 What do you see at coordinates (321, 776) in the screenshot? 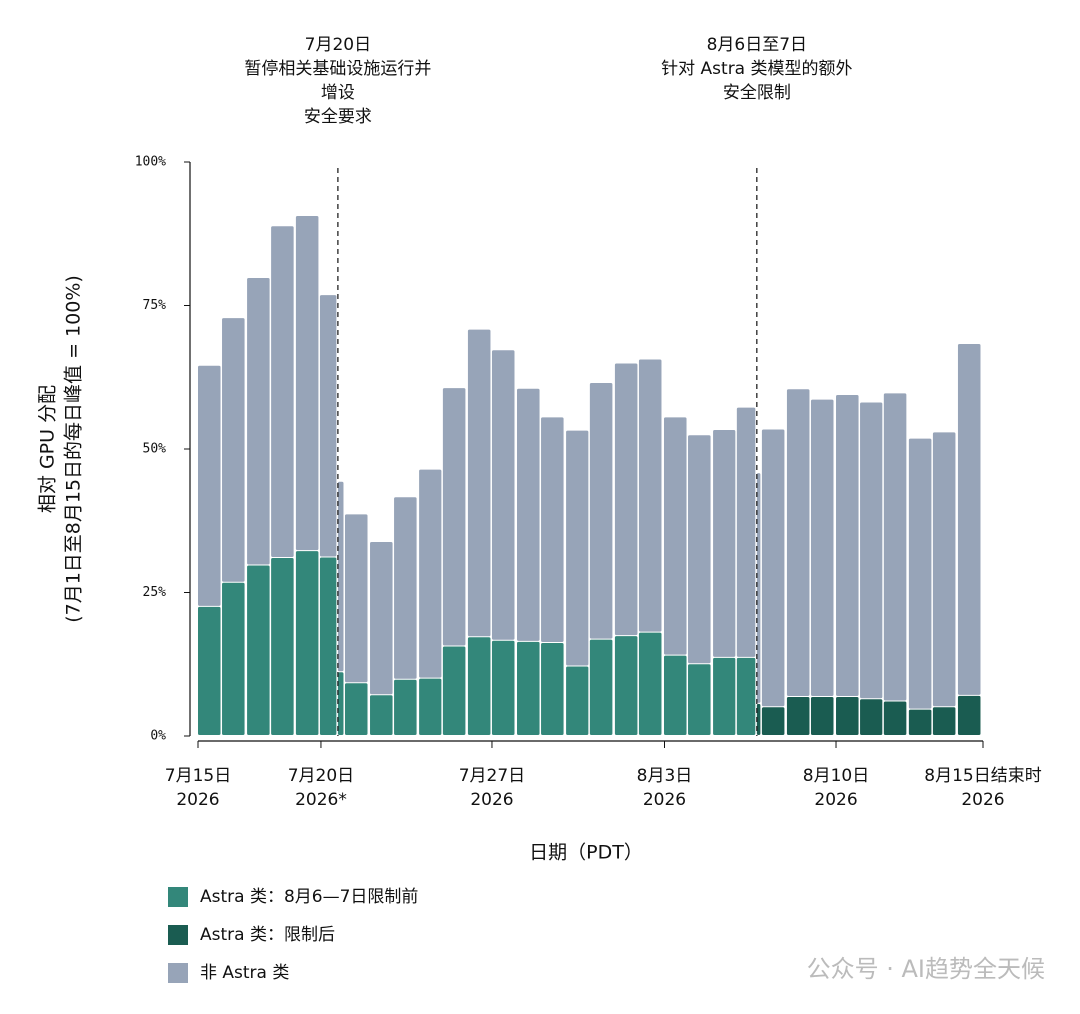
I see `x-tick-label: 7月20日` at bounding box center [321, 776].